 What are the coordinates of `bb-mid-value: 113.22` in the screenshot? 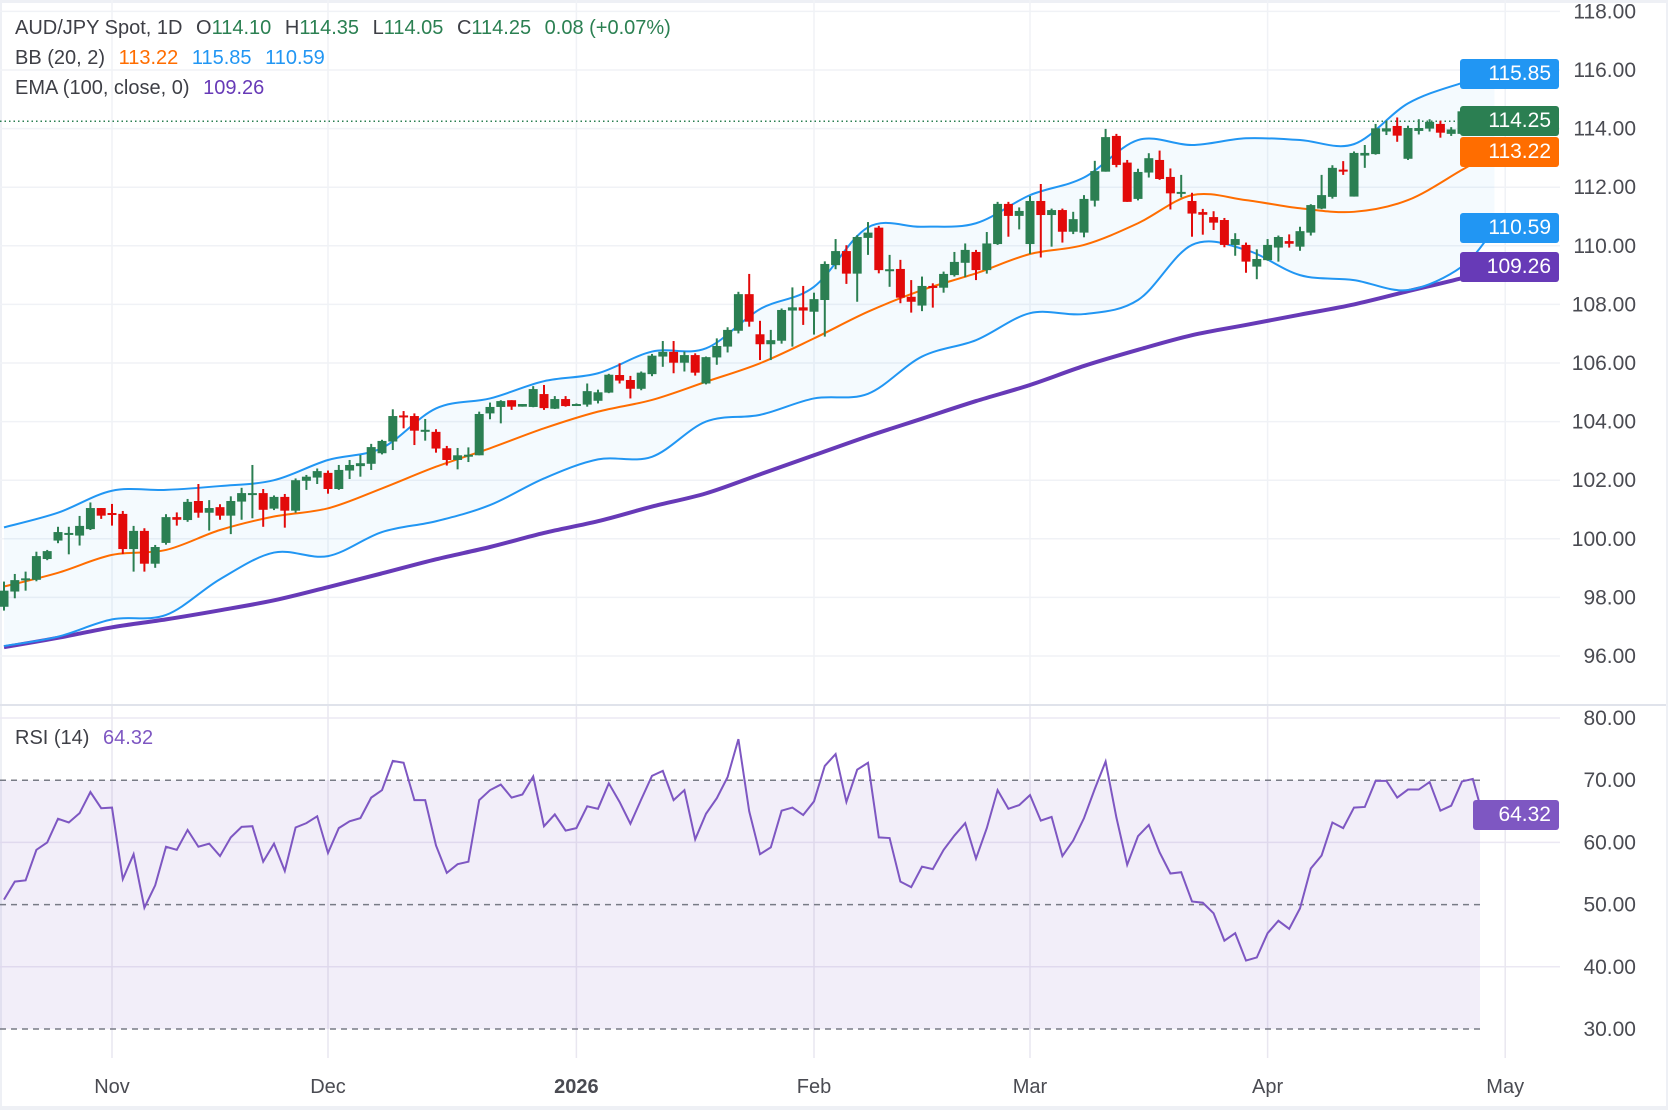 It's located at (148, 58).